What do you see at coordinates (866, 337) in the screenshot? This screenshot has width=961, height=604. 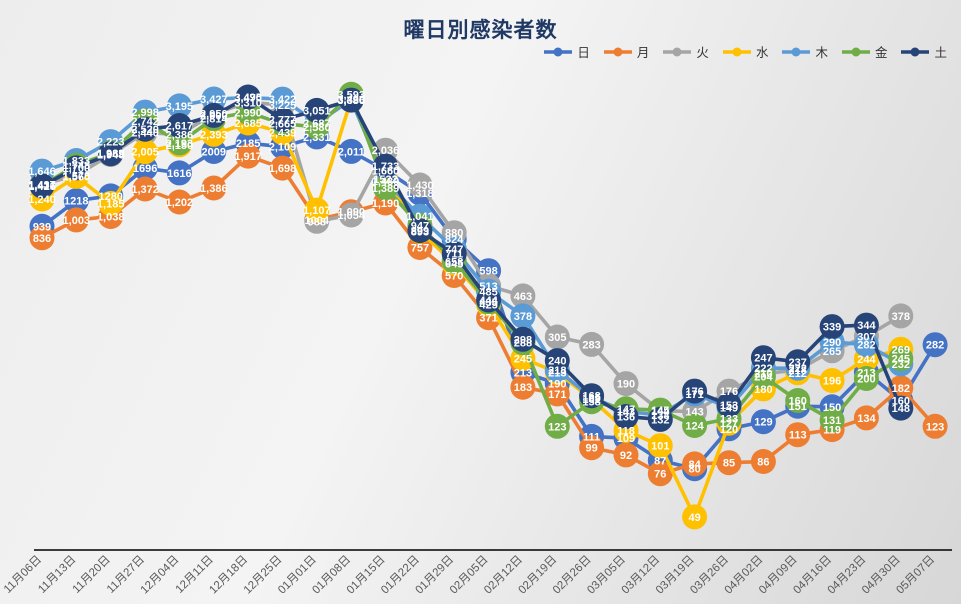 I see `data-label-火: 307` at bounding box center [866, 337].